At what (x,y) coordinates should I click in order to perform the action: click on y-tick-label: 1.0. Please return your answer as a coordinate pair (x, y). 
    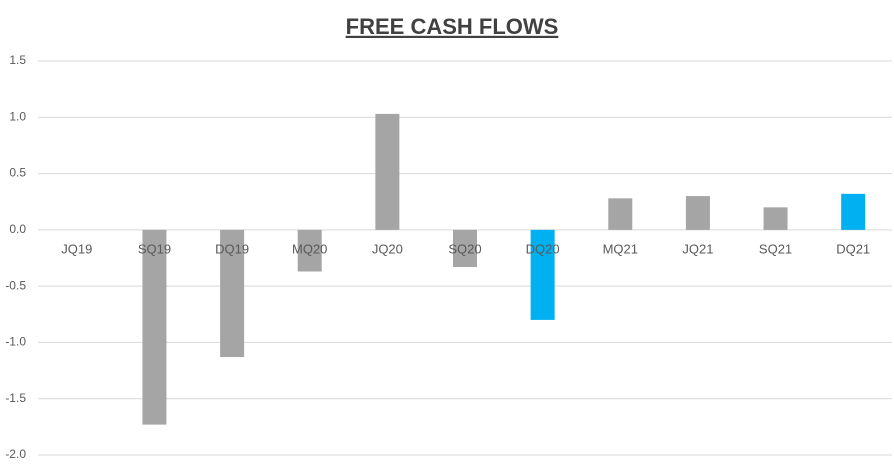
    Looking at the image, I should click on (17, 116).